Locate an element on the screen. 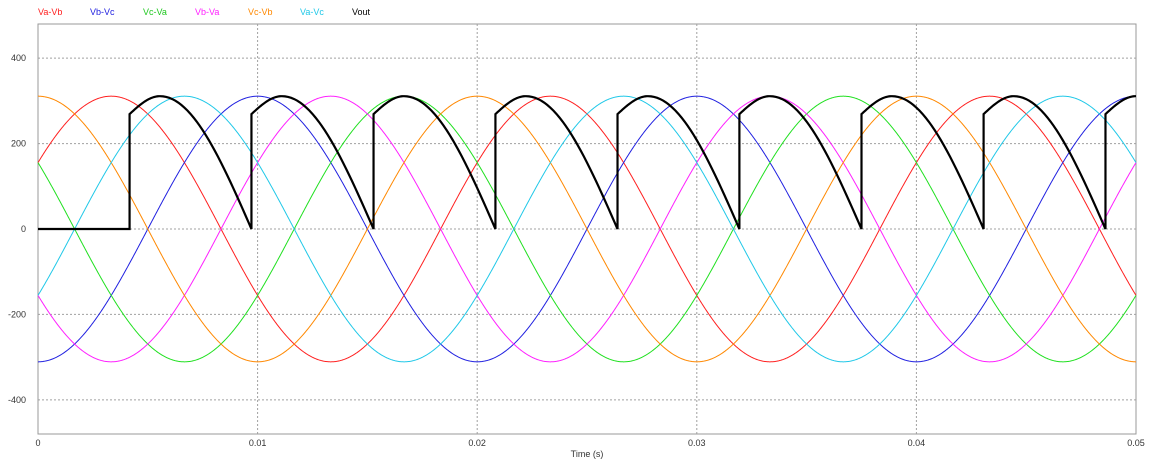  y-tick-label: 0 is located at coordinates (23, 229).